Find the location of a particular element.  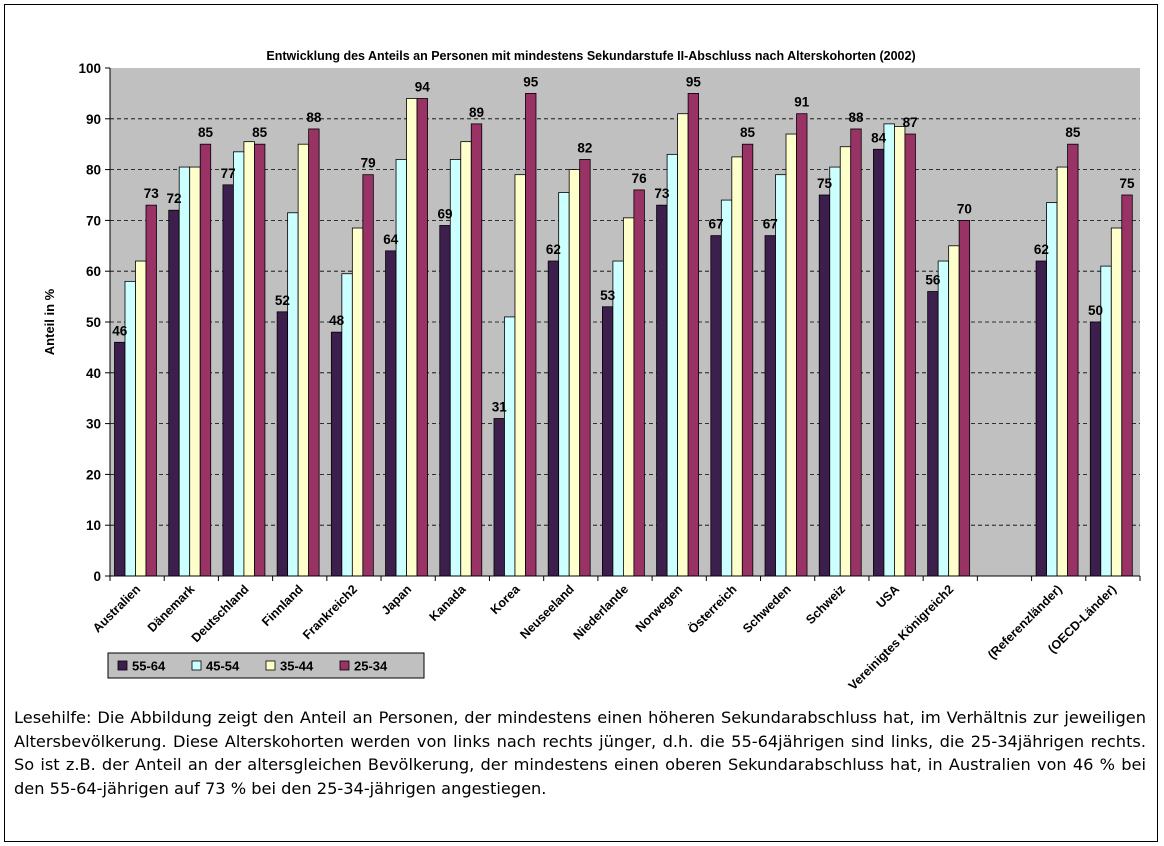

y-tick-label: 10 is located at coordinates (93, 525).